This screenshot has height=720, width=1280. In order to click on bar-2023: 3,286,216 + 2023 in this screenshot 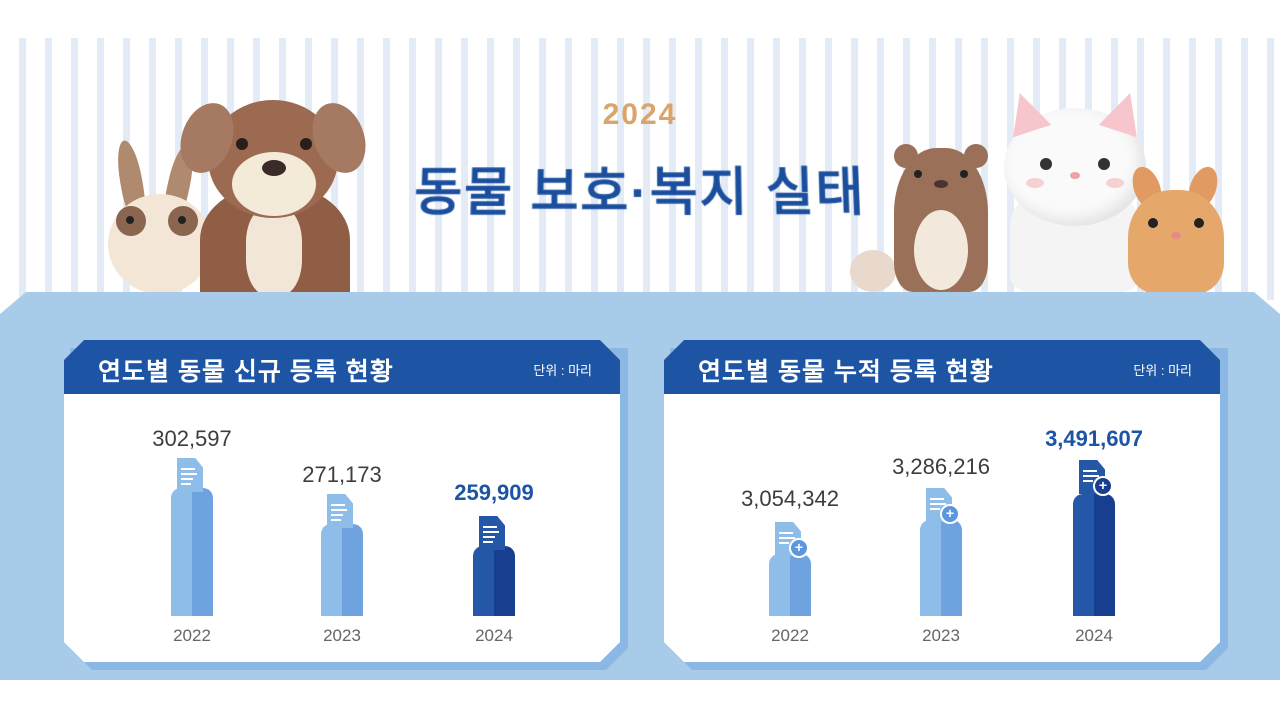, I will do `click(941, 501)`.